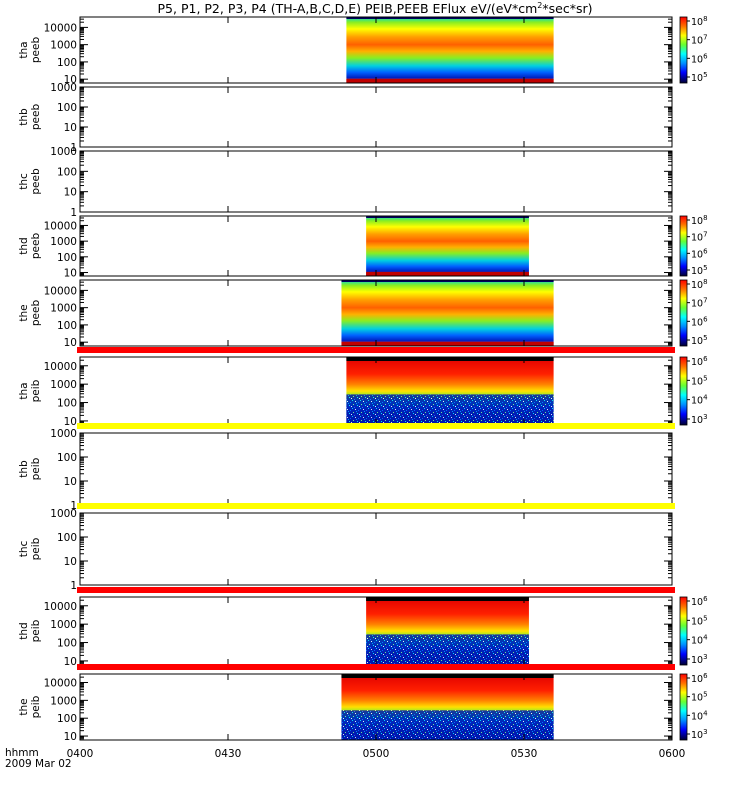  What do you see at coordinates (450, 81) in the screenshot?
I see `spectrogram-bottomline-tha` at bounding box center [450, 81].